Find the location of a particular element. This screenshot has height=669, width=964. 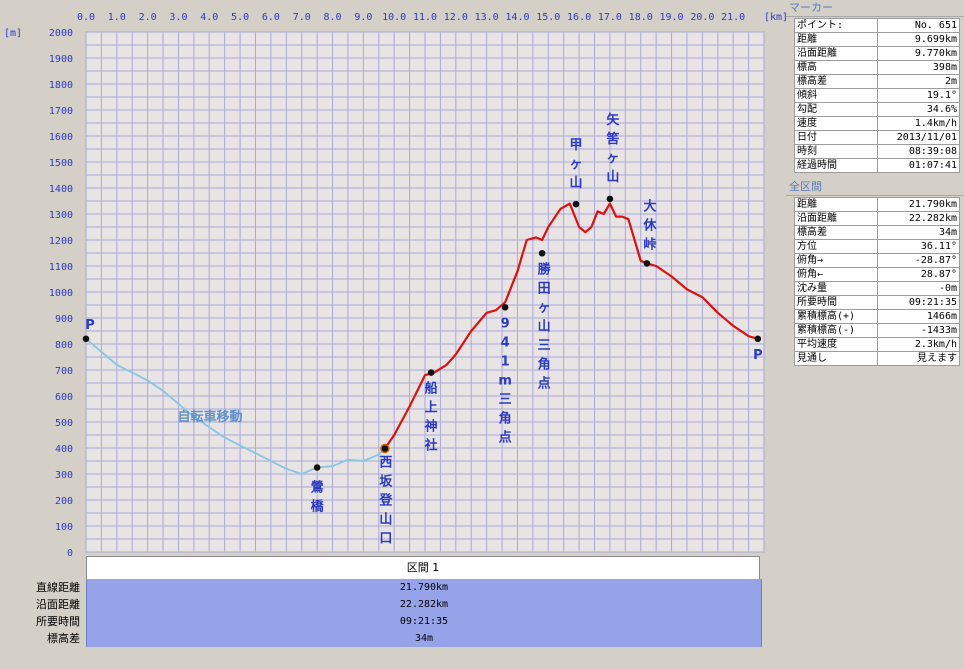

marker-value: 398m is located at coordinates (918, 67).